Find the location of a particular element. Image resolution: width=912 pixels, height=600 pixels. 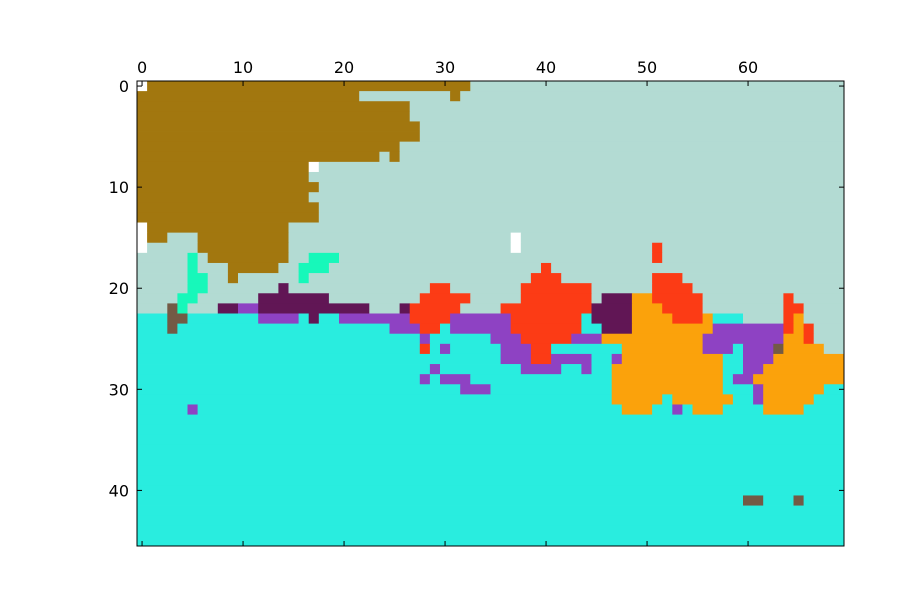

x-tick-label: 20 is located at coordinates (344, 67).